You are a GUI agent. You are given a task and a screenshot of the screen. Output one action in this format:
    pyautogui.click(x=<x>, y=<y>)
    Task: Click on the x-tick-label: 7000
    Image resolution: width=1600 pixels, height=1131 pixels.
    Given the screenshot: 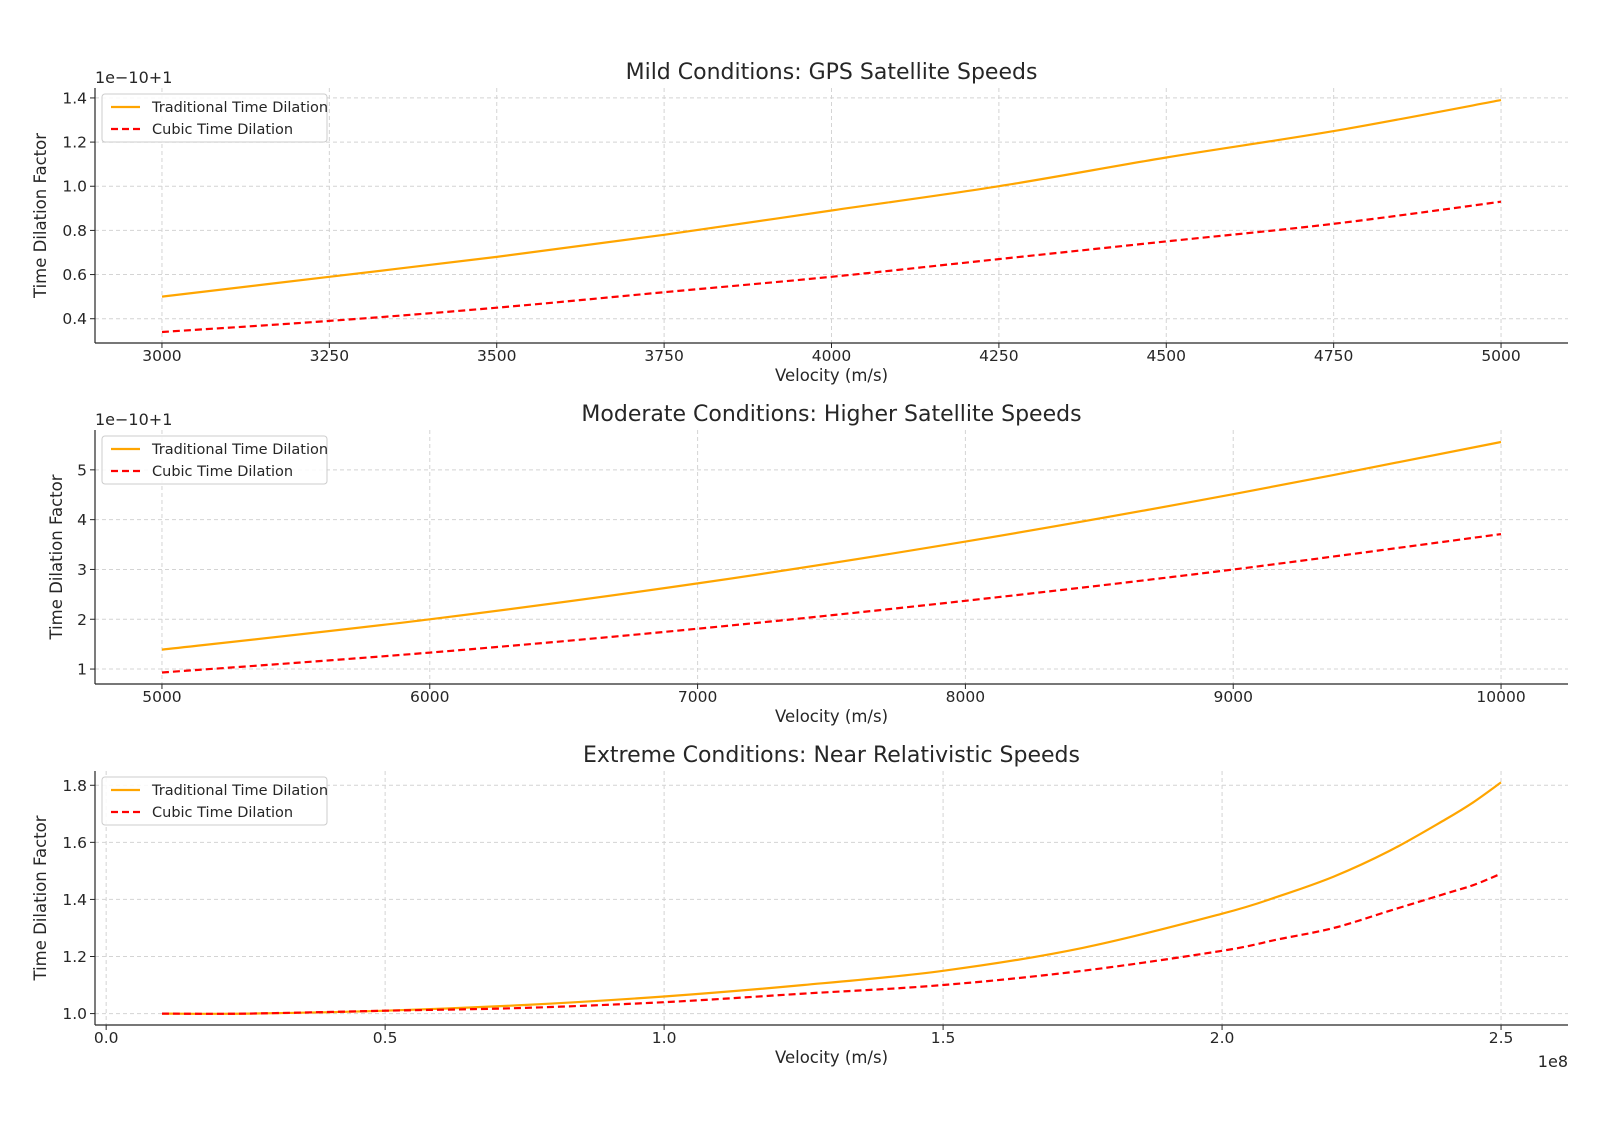 What is the action you would take?
    pyautogui.click(x=697, y=697)
    